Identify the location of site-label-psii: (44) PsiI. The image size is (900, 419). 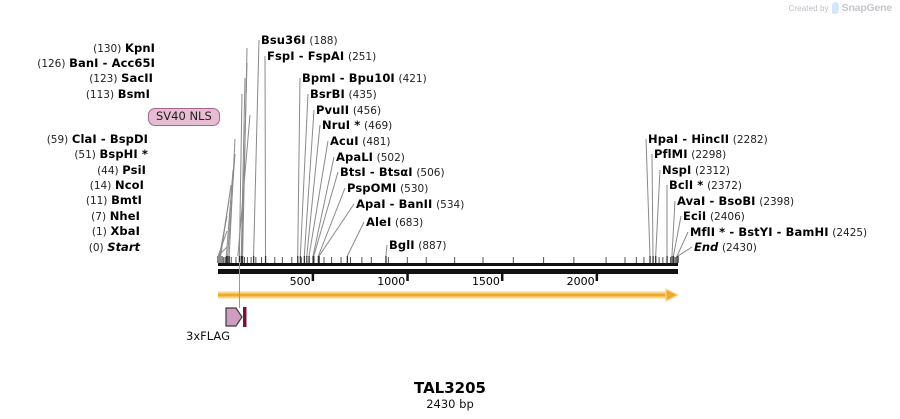
(121, 170).